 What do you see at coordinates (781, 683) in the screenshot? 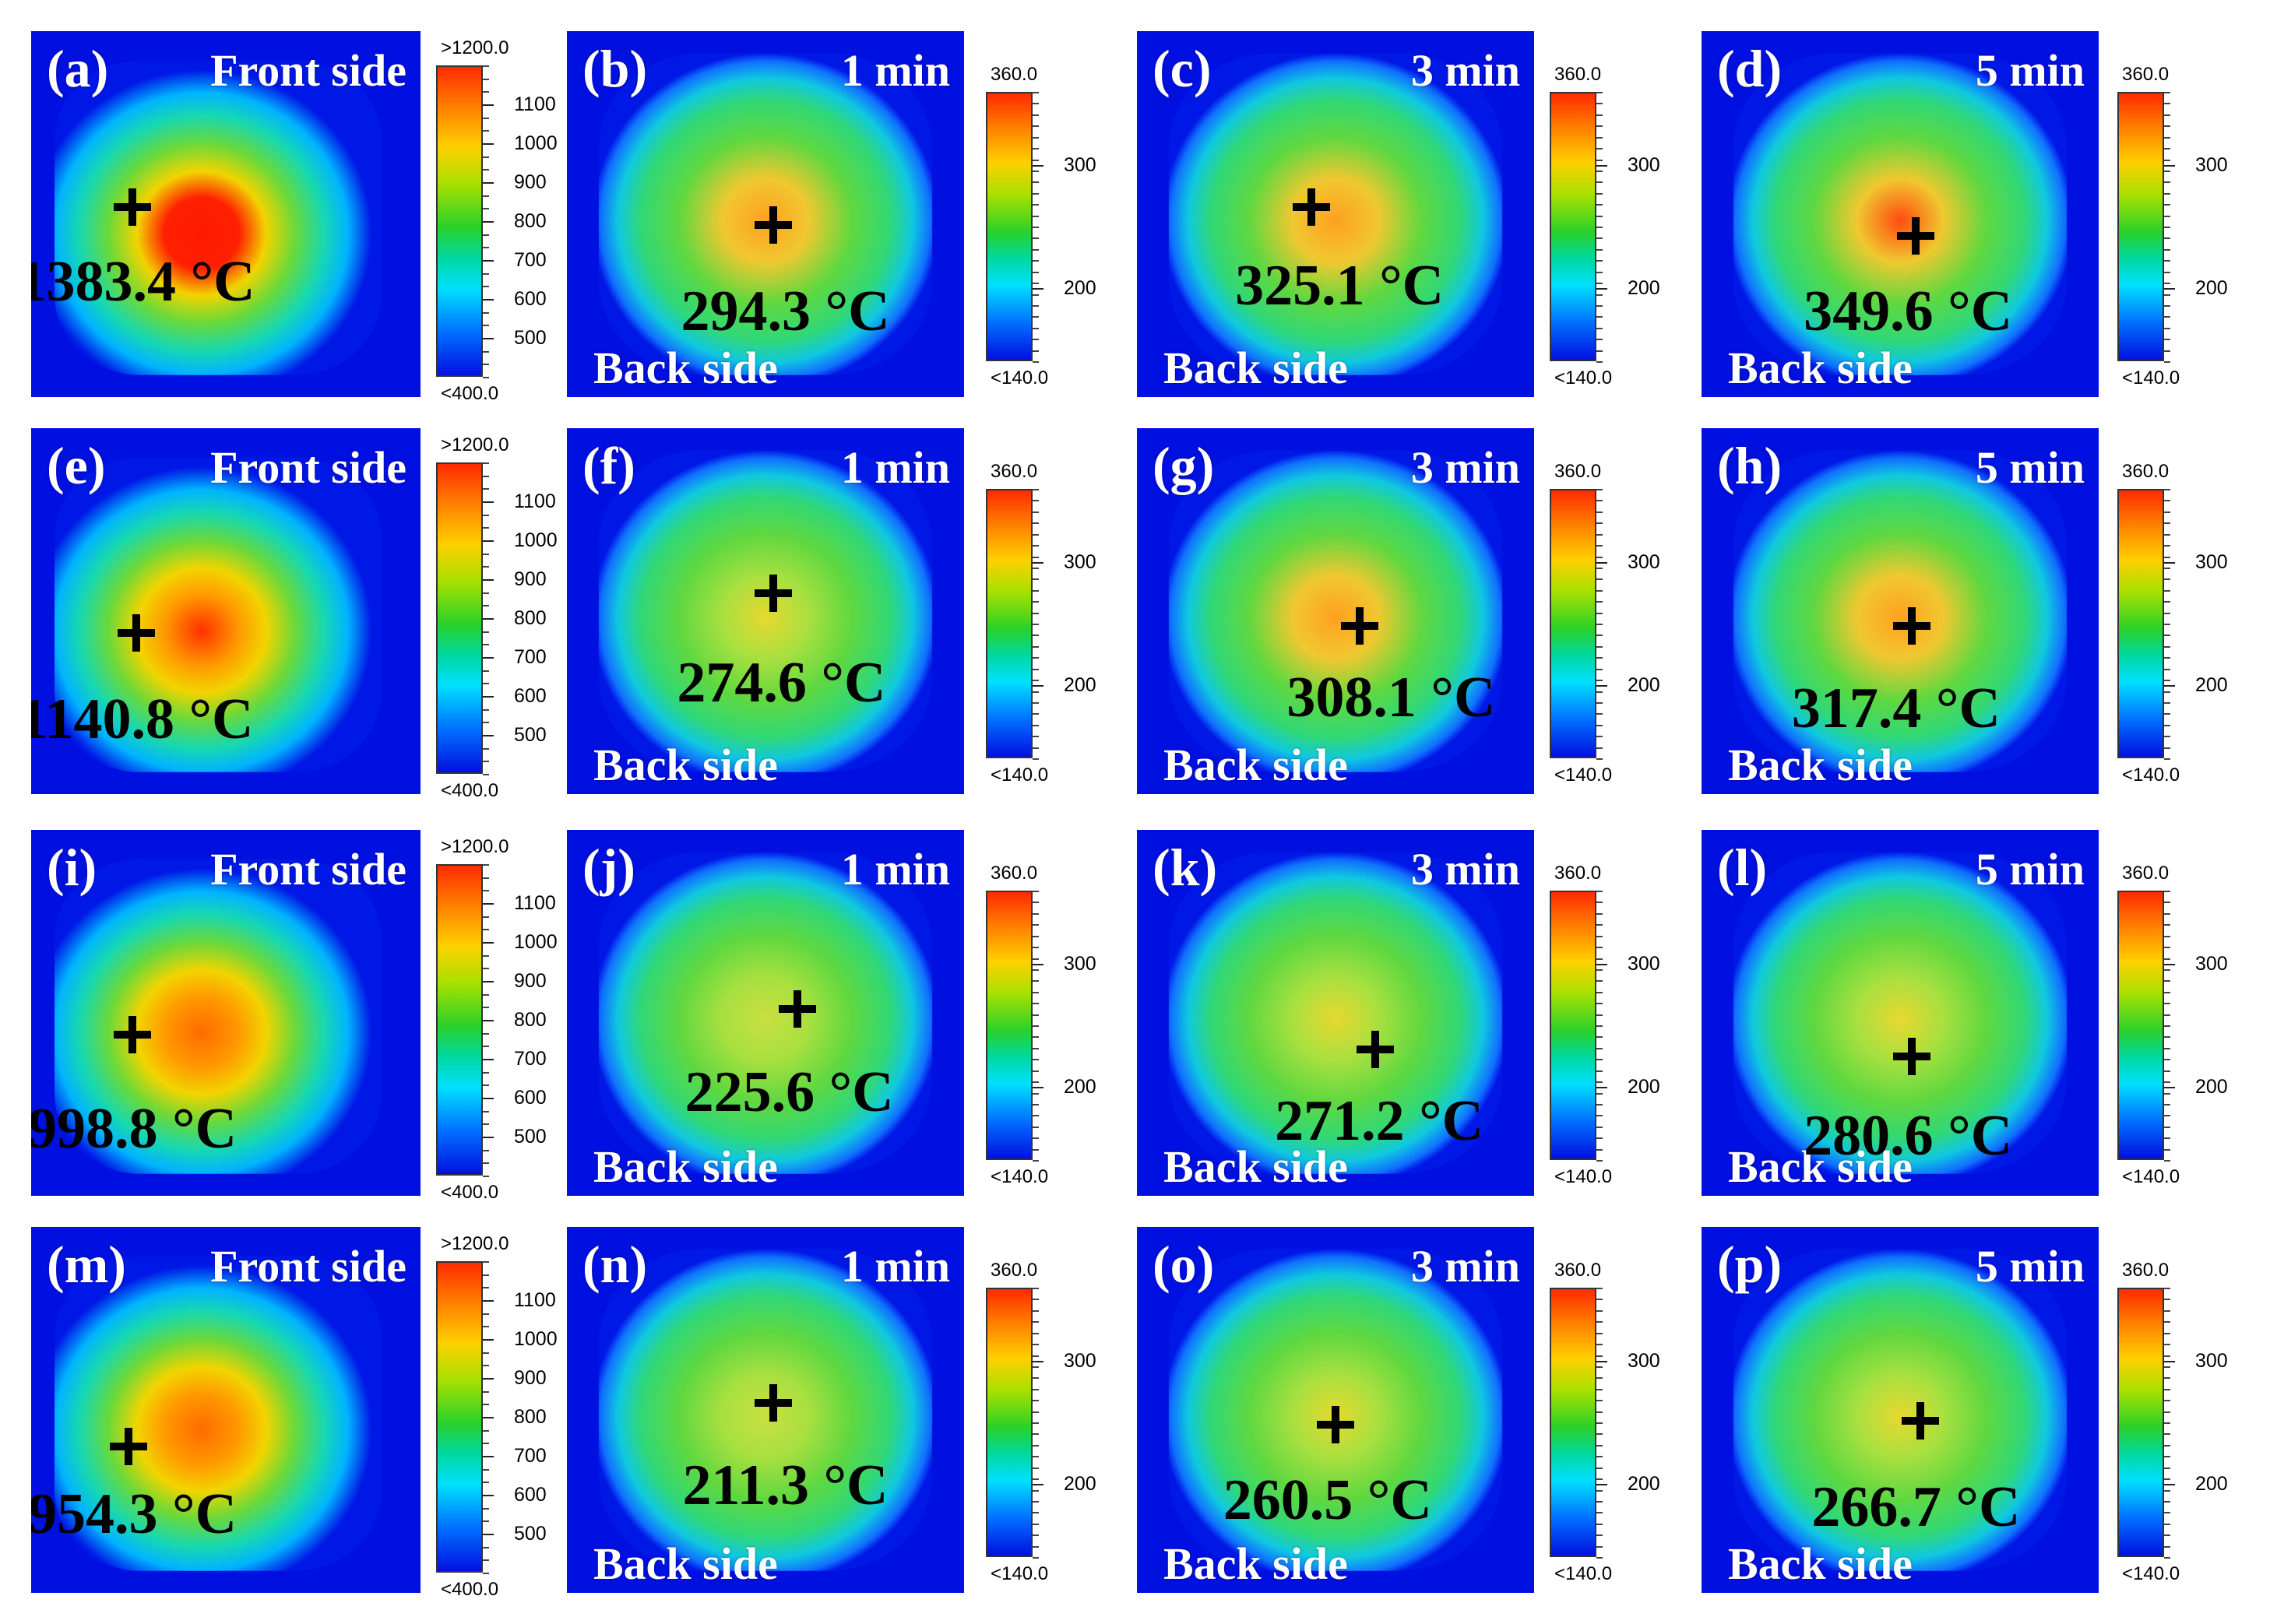
I see `max-temperature-label: 274.6 °C` at bounding box center [781, 683].